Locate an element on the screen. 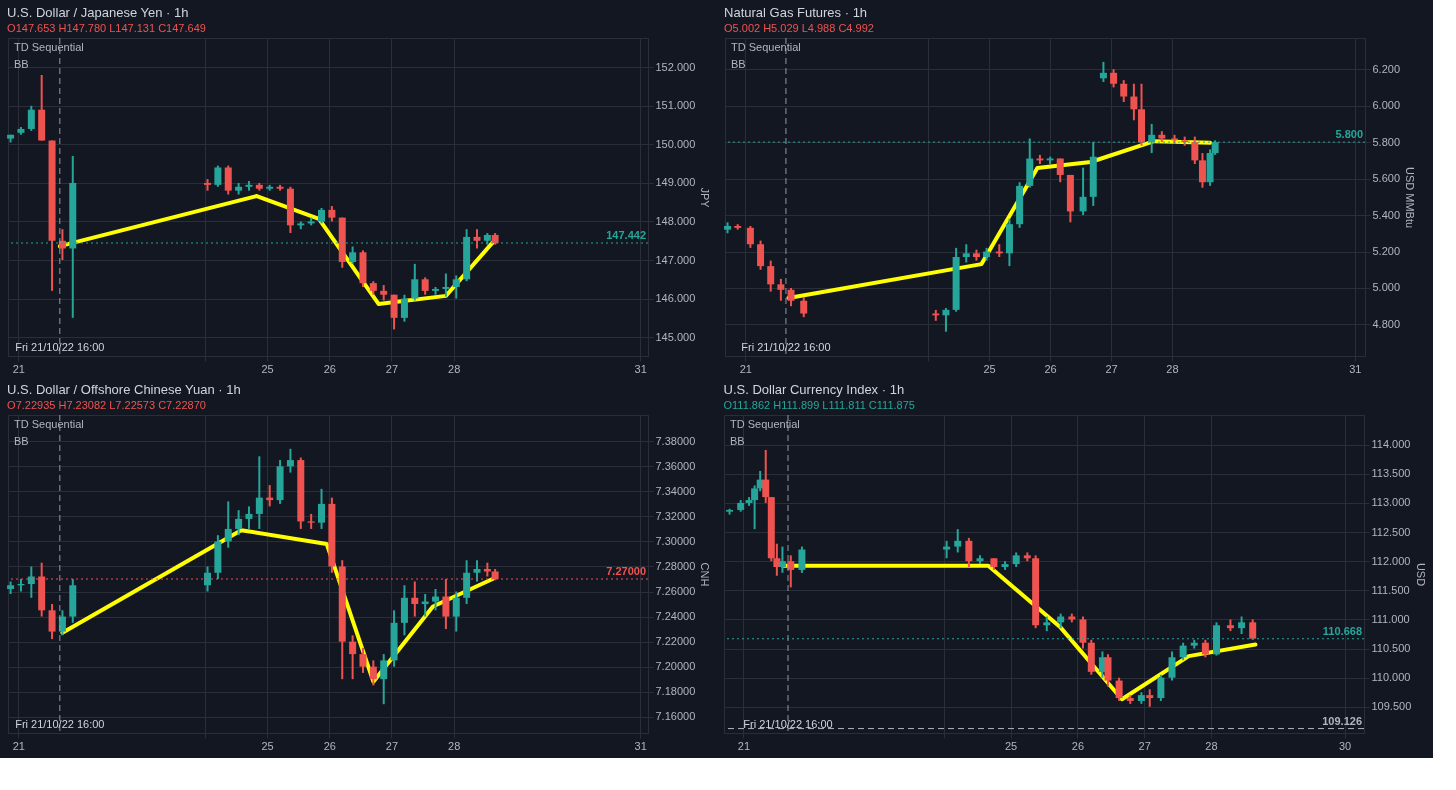 The image size is (1456, 790). chart-subtitle: O111.862 H111.899 L111.811 C111.875 is located at coordinates (819, 404).